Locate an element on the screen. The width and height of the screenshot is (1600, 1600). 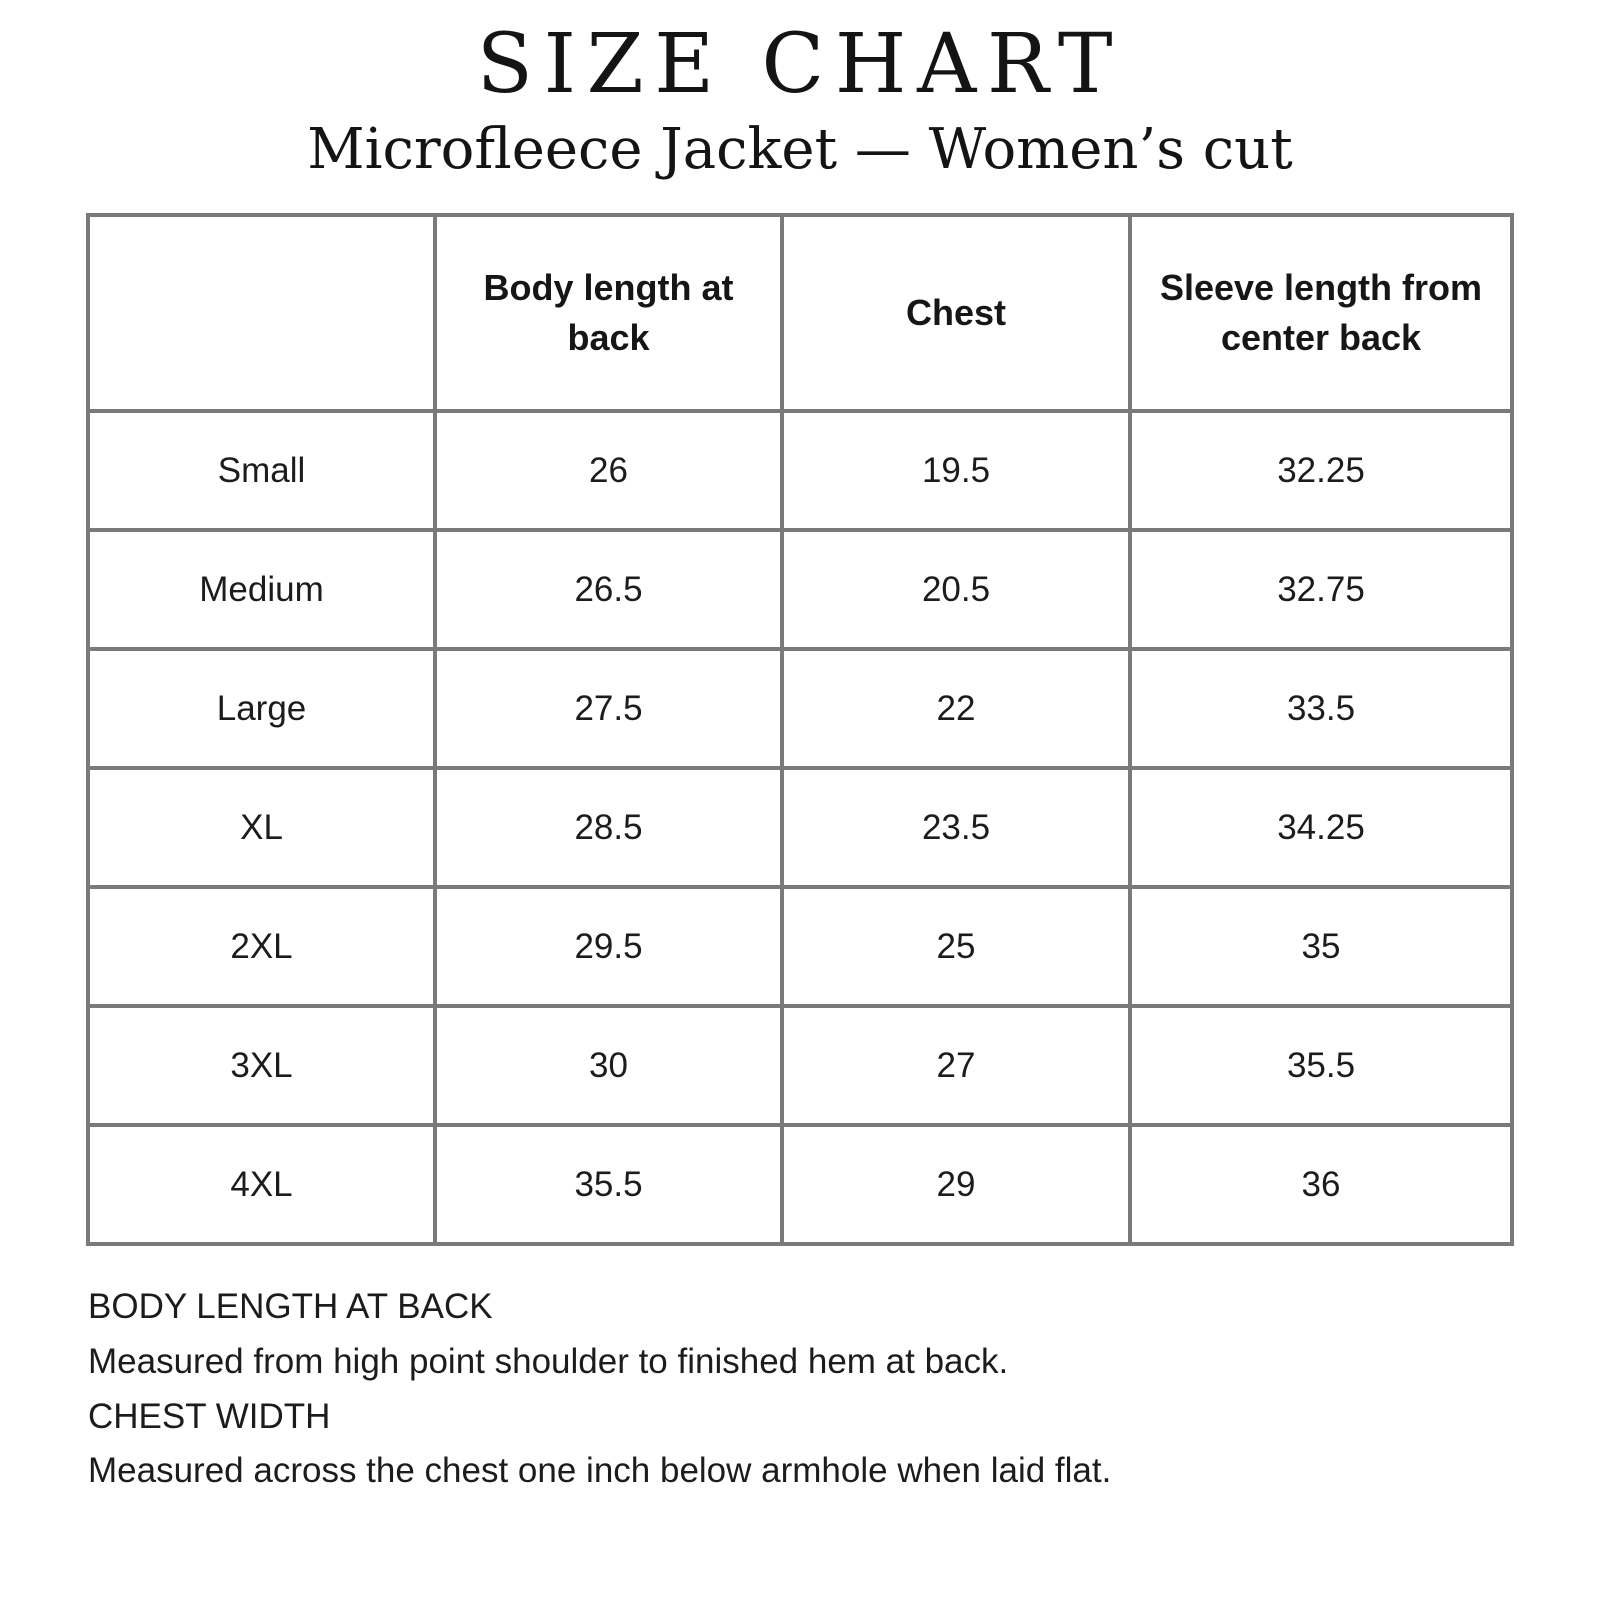
body-length-cell: 35.5 is located at coordinates (608, 1185).